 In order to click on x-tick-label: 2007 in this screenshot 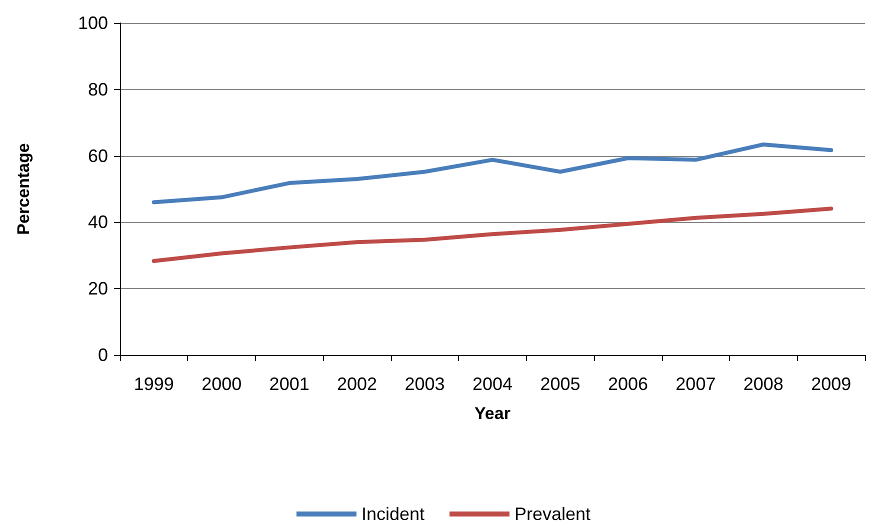, I will do `click(696, 384)`.